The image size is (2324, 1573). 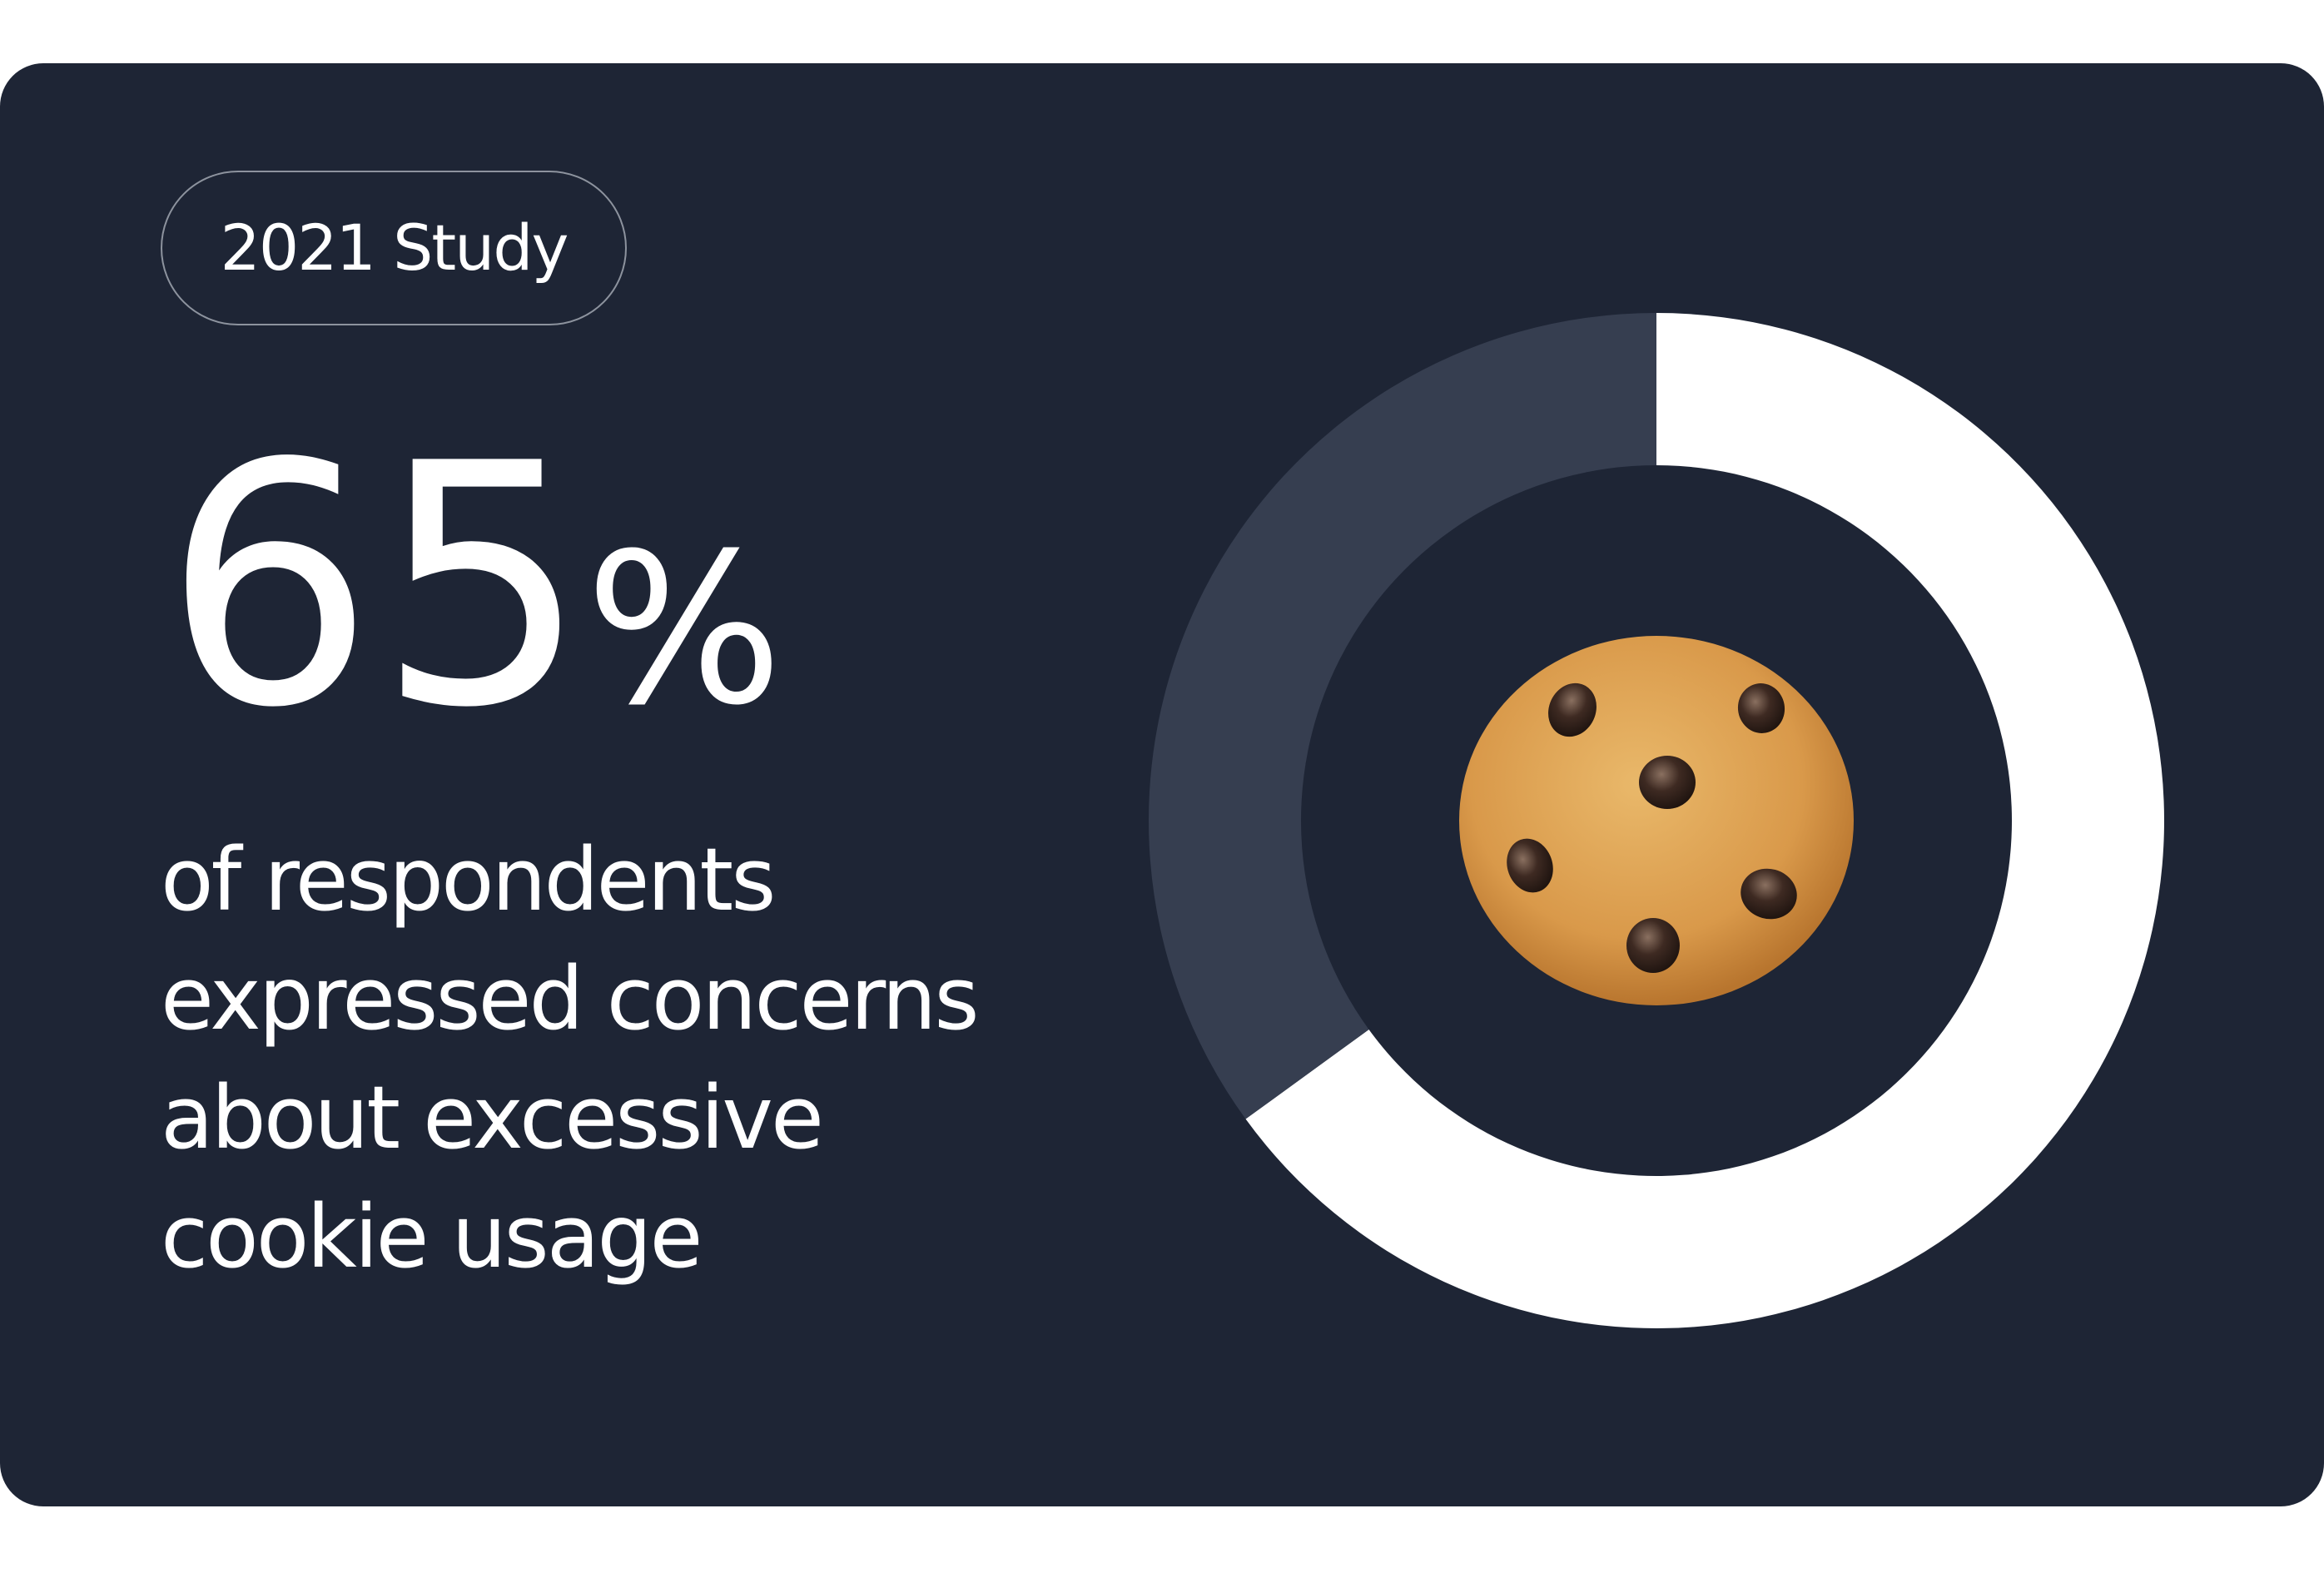 I want to click on description-line: cookie usage, so click(x=432, y=1237).